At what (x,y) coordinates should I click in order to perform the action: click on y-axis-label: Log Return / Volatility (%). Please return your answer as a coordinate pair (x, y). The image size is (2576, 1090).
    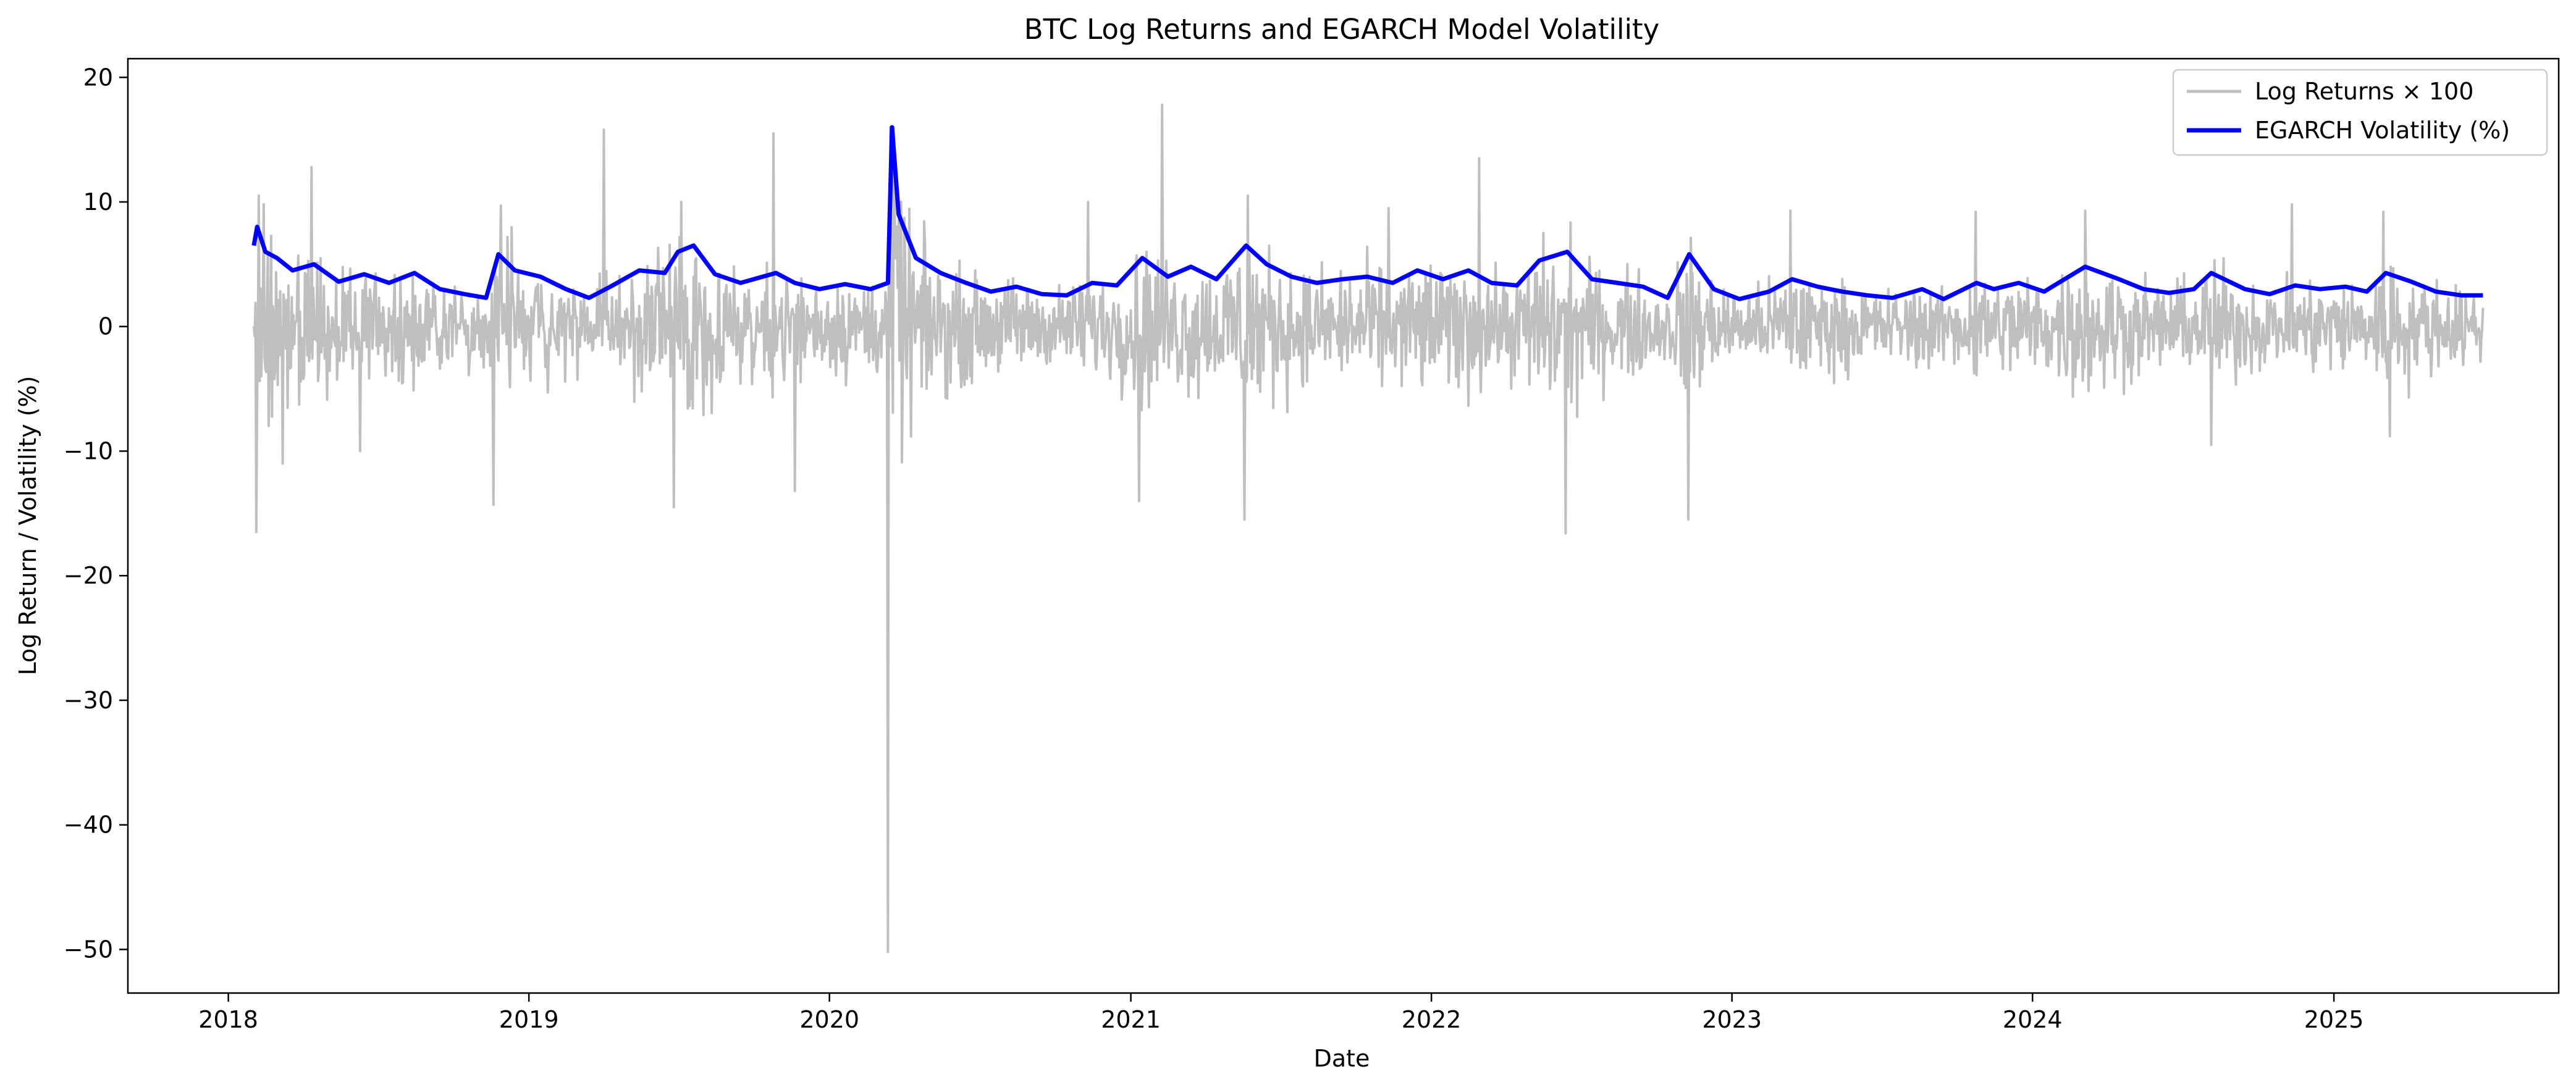
    Looking at the image, I should click on (27, 526).